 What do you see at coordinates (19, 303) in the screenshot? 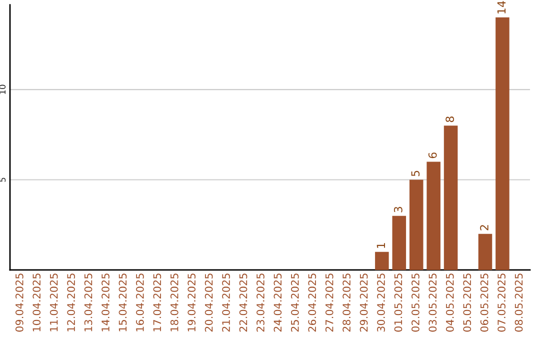
I see `x-tick-label: 09.04.2025` at bounding box center [19, 303].